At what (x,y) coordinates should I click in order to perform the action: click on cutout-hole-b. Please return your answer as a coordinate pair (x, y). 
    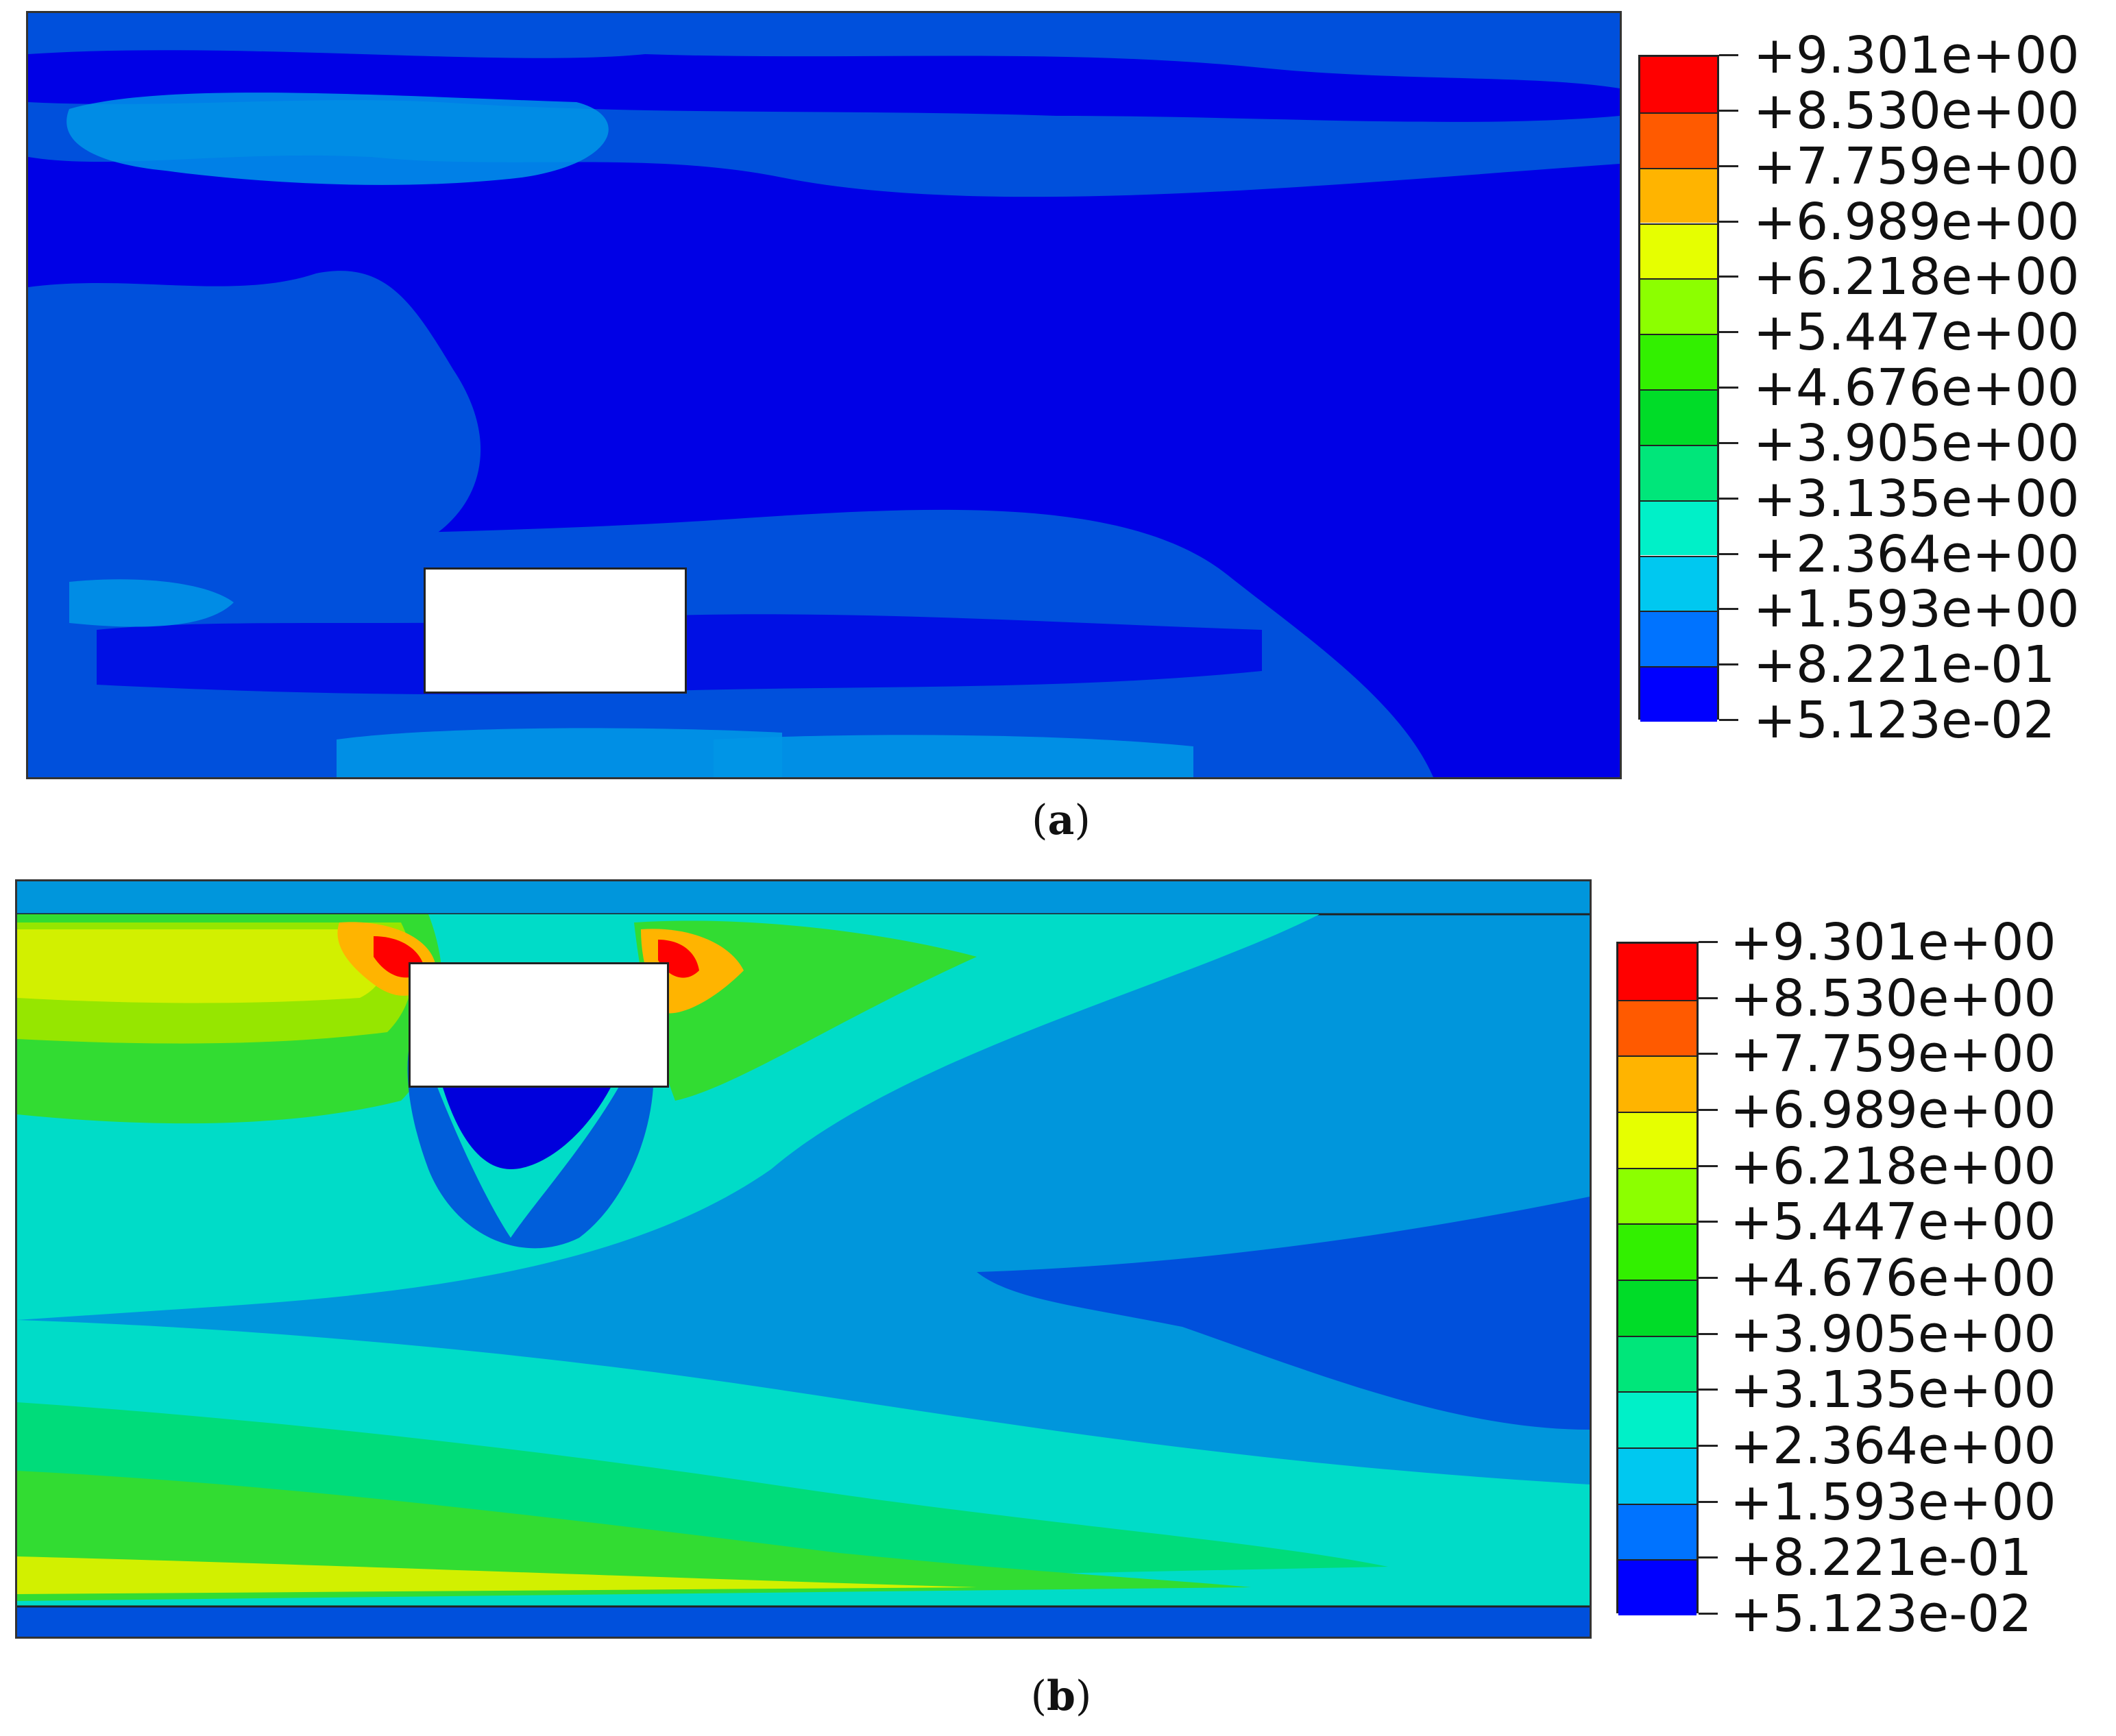
    Looking at the image, I should click on (539, 1025).